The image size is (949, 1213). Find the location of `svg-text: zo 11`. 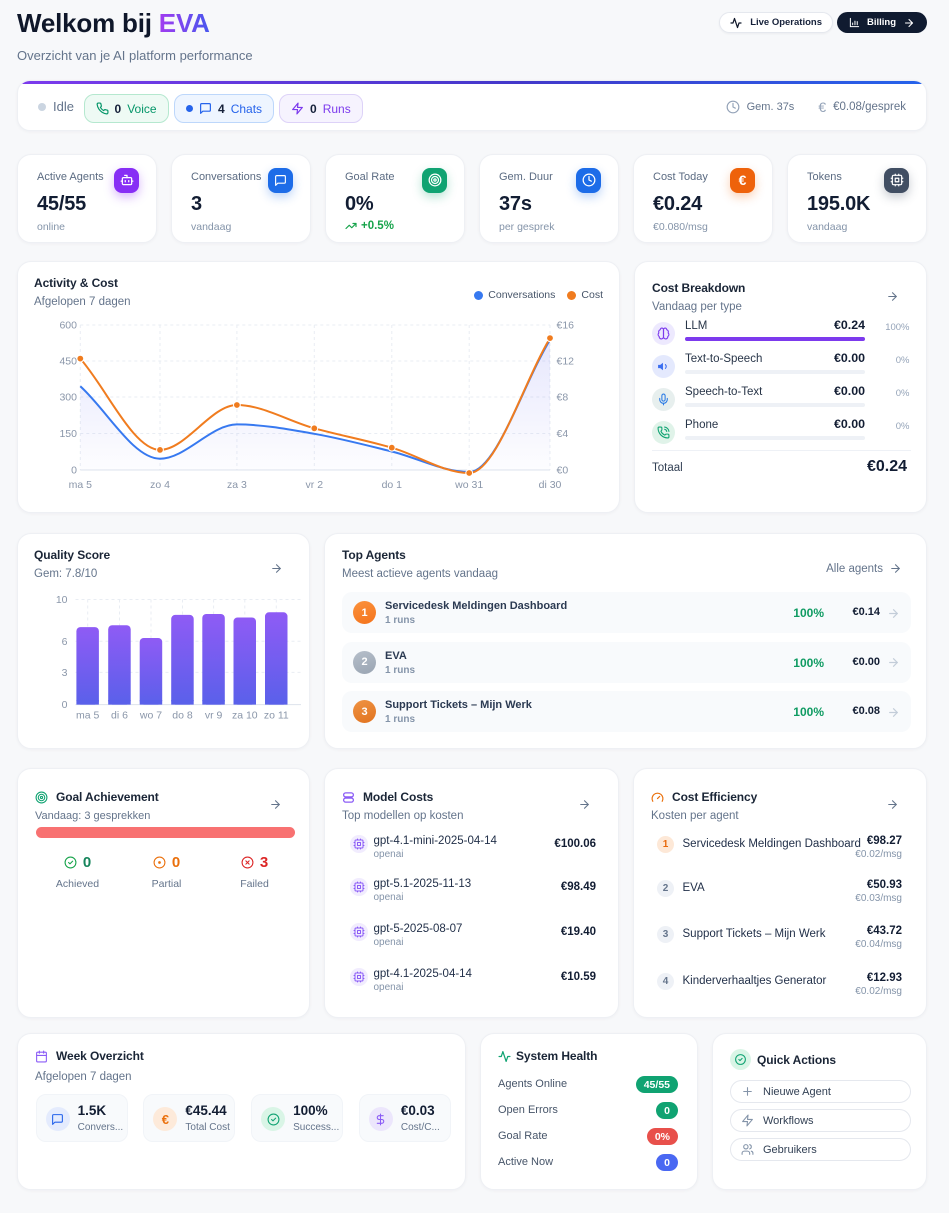

svg-text: zo 11 is located at coordinates (276, 716).